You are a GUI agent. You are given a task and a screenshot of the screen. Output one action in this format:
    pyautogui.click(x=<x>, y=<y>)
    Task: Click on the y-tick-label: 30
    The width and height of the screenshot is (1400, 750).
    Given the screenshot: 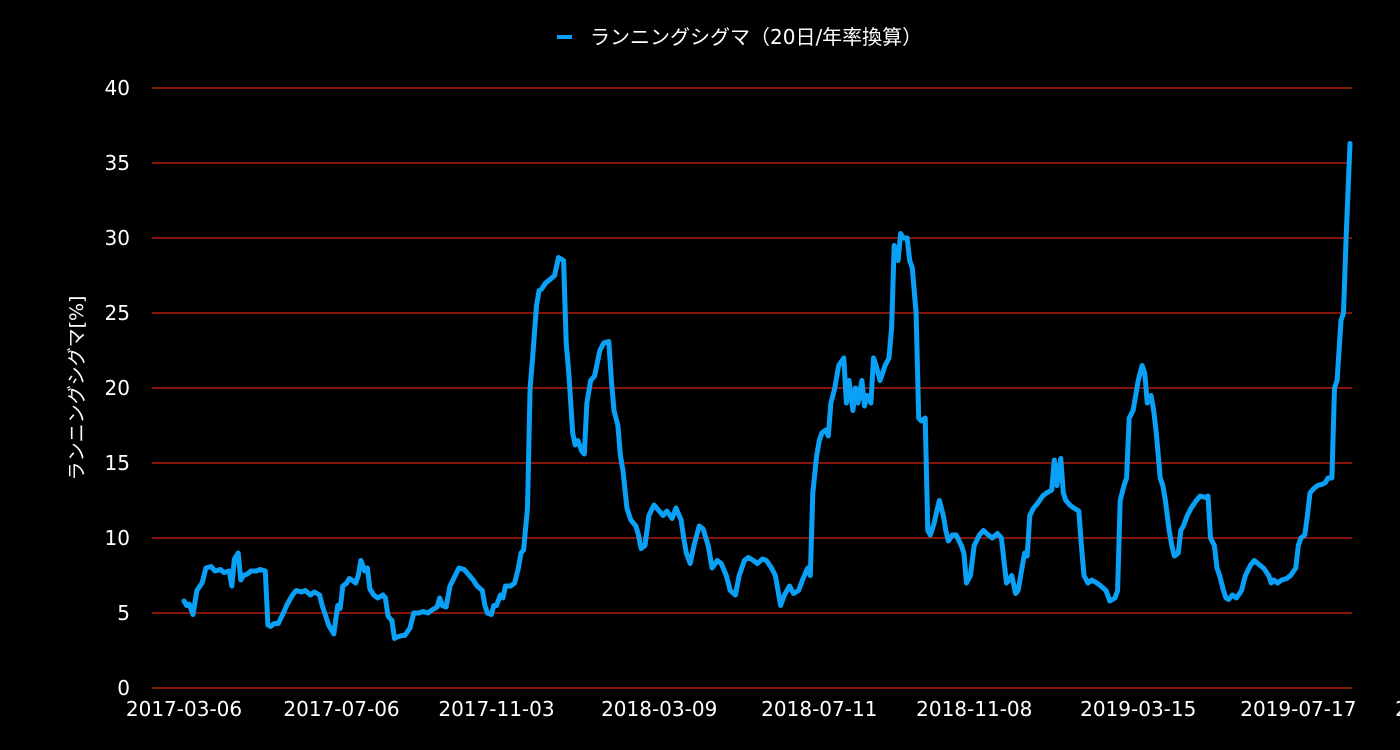 What is the action you would take?
    pyautogui.click(x=117, y=238)
    